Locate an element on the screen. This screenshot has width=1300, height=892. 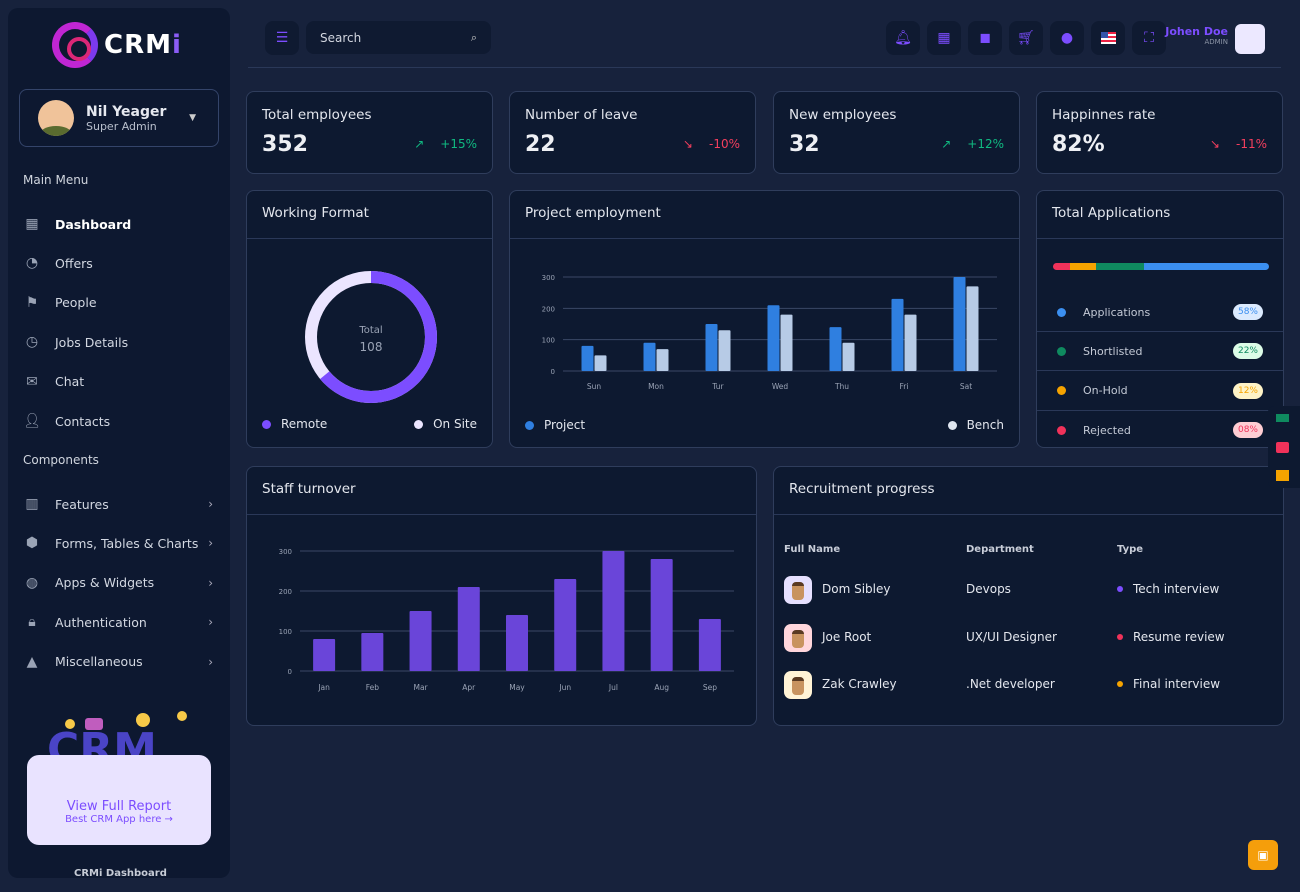
cart-button: 🛒︎ is located at coordinates (1026, 38).